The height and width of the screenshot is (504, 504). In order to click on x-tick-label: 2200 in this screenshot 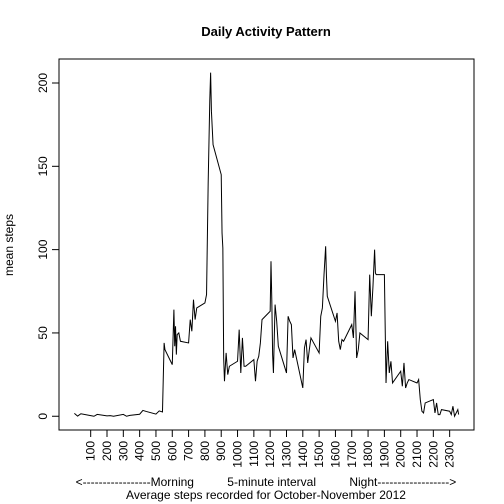, I will do `click(433, 454)`.